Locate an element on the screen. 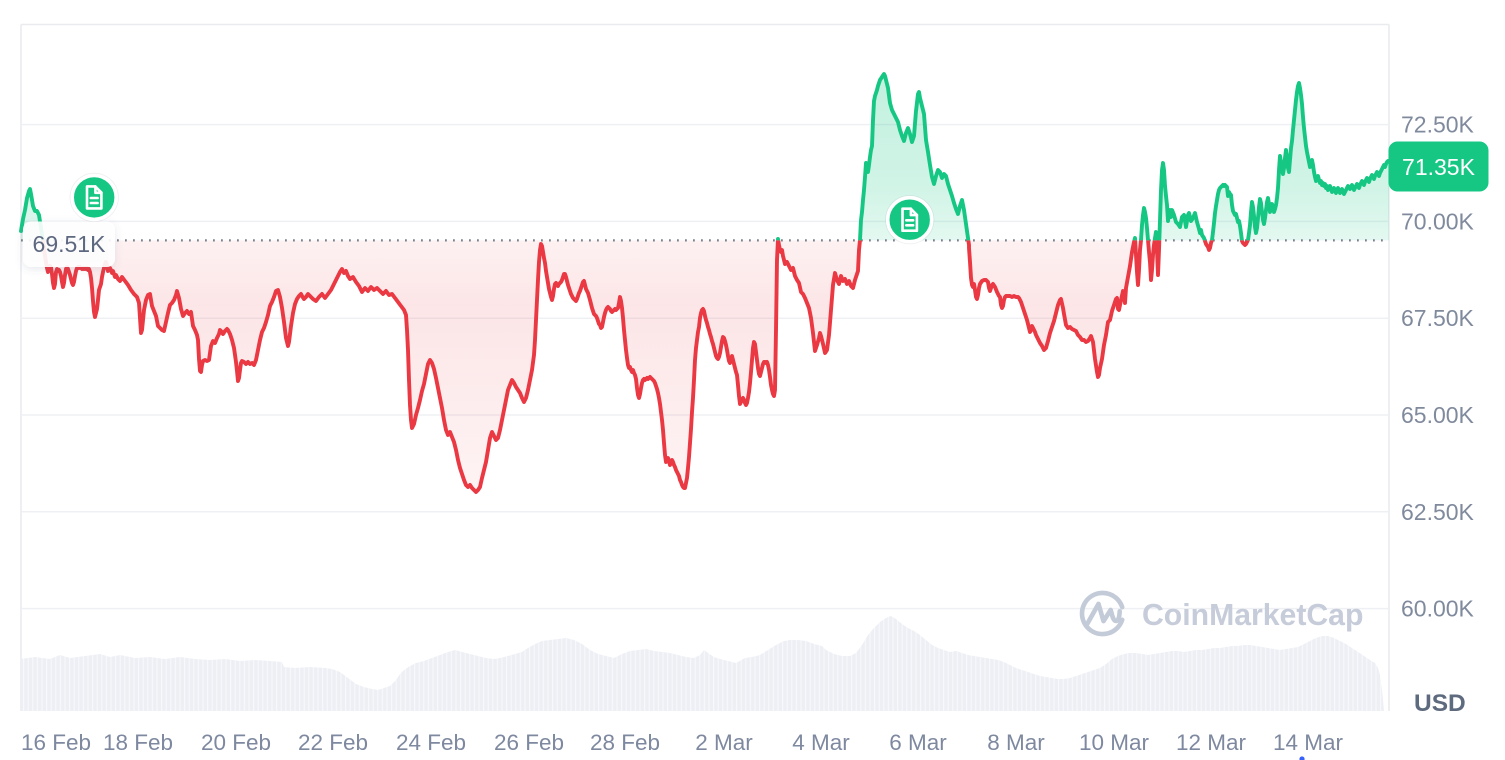 Image resolution: width=1505 pixels, height=760 pixels. svg-text: 69.51K is located at coordinates (70, 244).